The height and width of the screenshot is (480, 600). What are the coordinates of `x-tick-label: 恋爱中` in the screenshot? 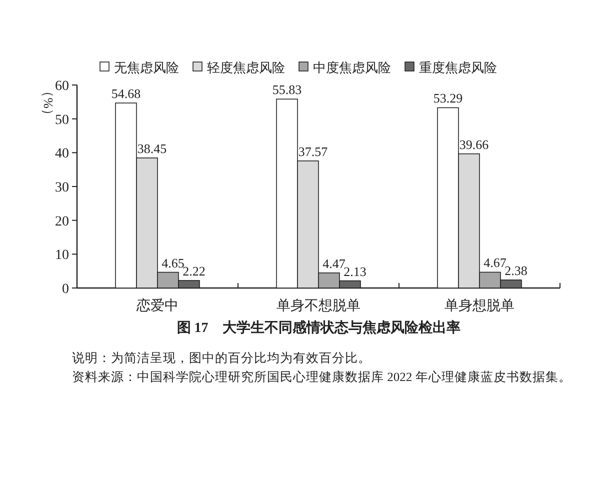 It's located at (157, 306).